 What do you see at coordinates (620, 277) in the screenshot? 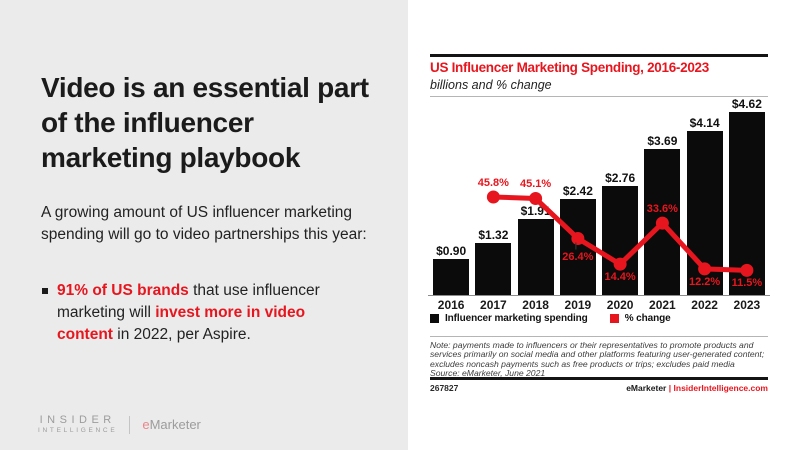
I see `pct-label: 14.4%` at bounding box center [620, 277].